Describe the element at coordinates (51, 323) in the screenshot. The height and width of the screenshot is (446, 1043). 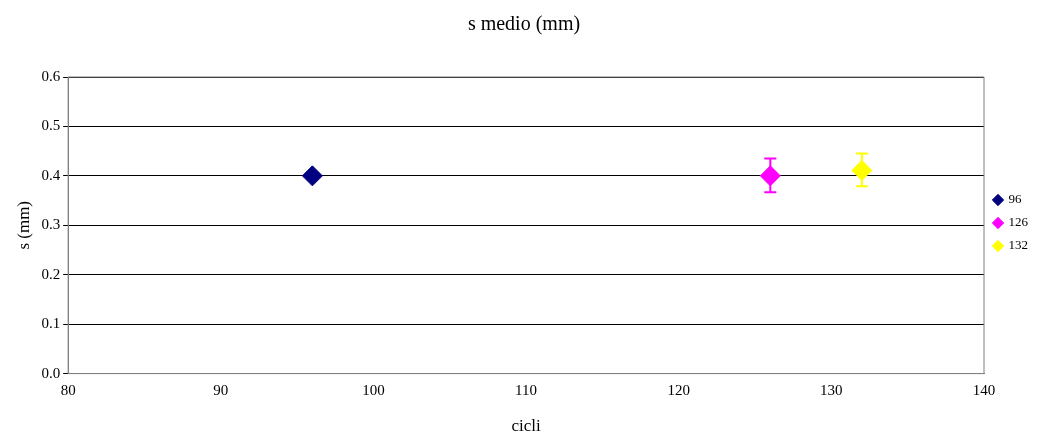
I see `y-tick-label: 0.1` at that location.